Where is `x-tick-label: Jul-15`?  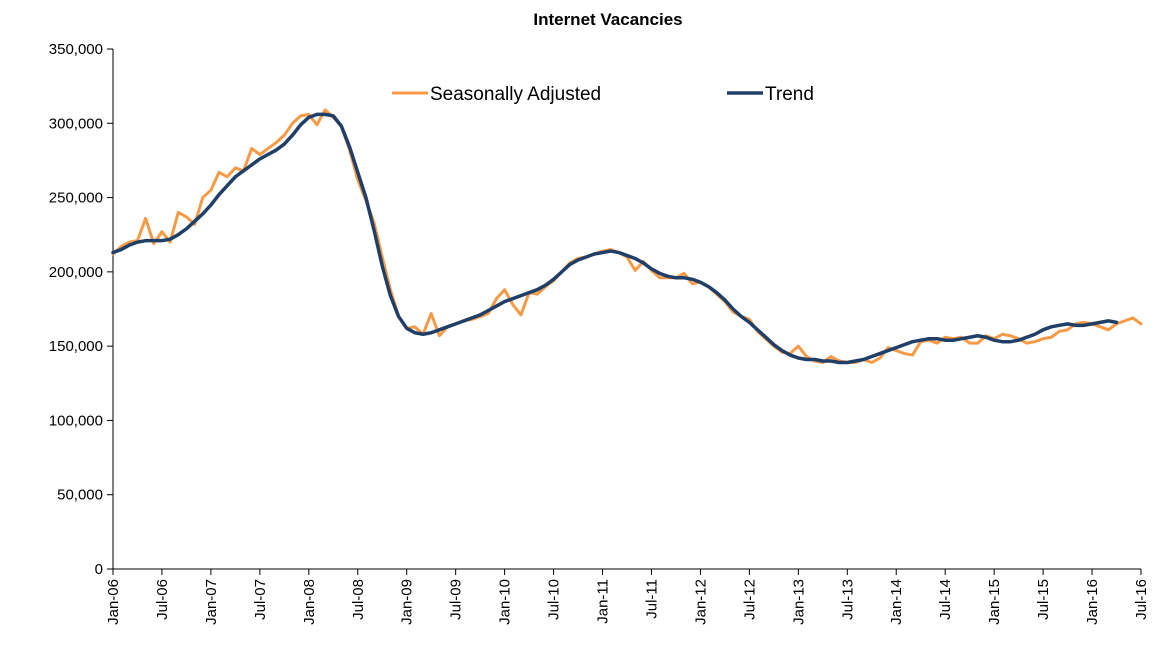
x-tick-label: Jul-15 is located at coordinates (1043, 599).